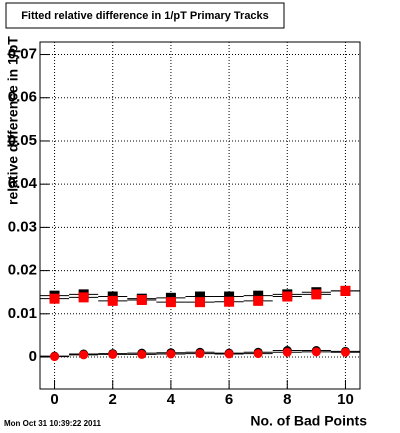 Image resolution: width=400 pixels, height=433 pixels. Describe the element at coordinates (287, 399) in the screenshot. I see `x-tick-label: 8` at that location.